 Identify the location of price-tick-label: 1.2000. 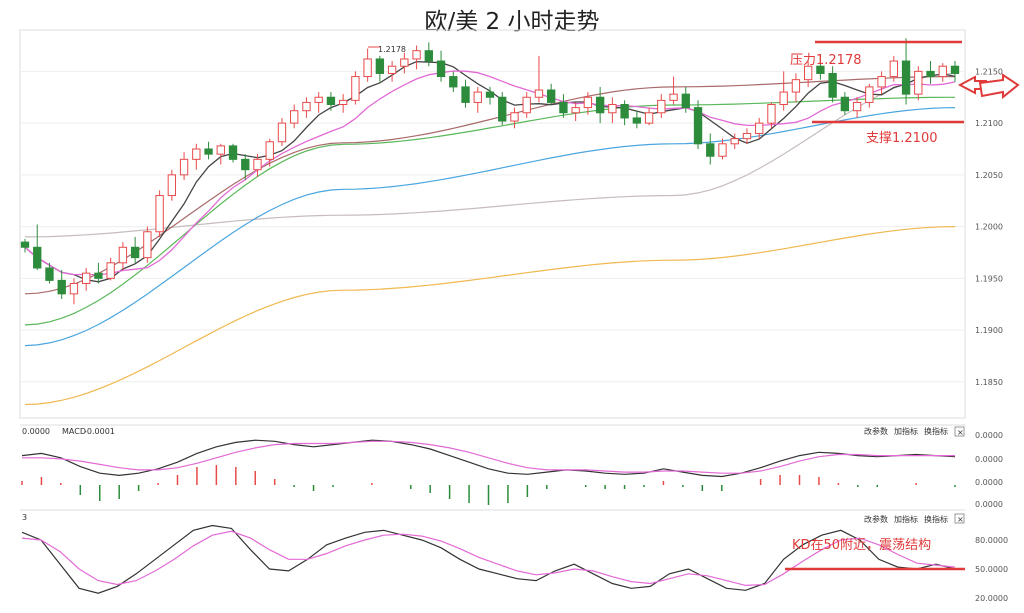
(989, 227).